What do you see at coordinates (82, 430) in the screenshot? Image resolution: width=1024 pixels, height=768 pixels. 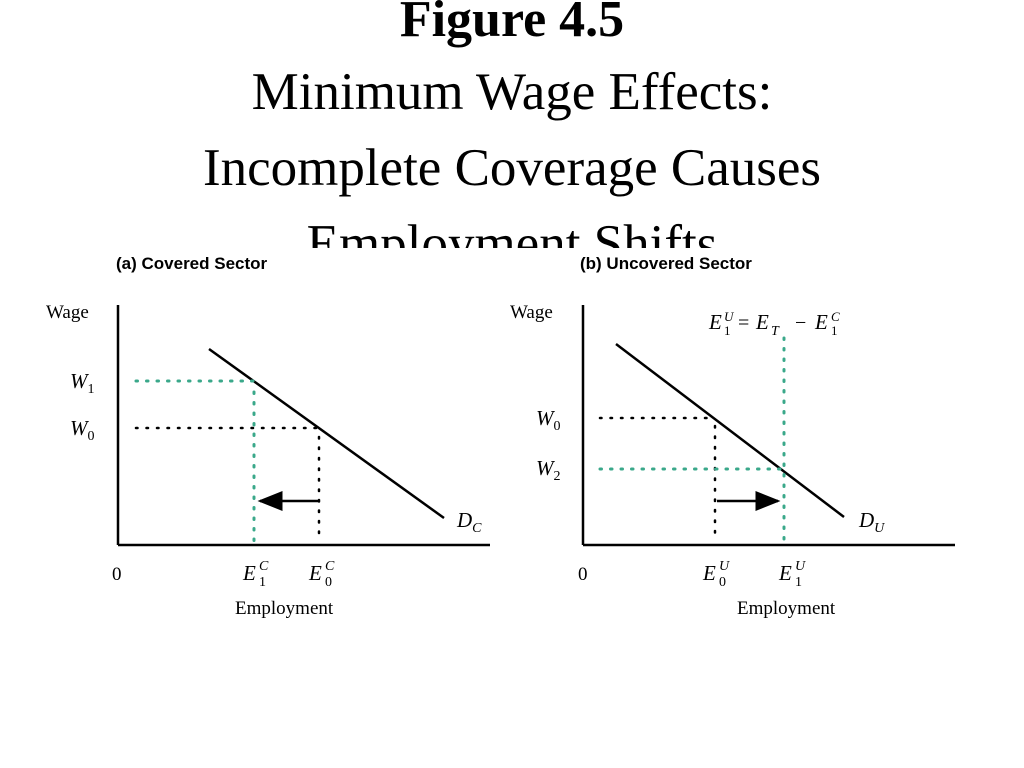 I see `panel-a-w0-label: W0` at bounding box center [82, 430].